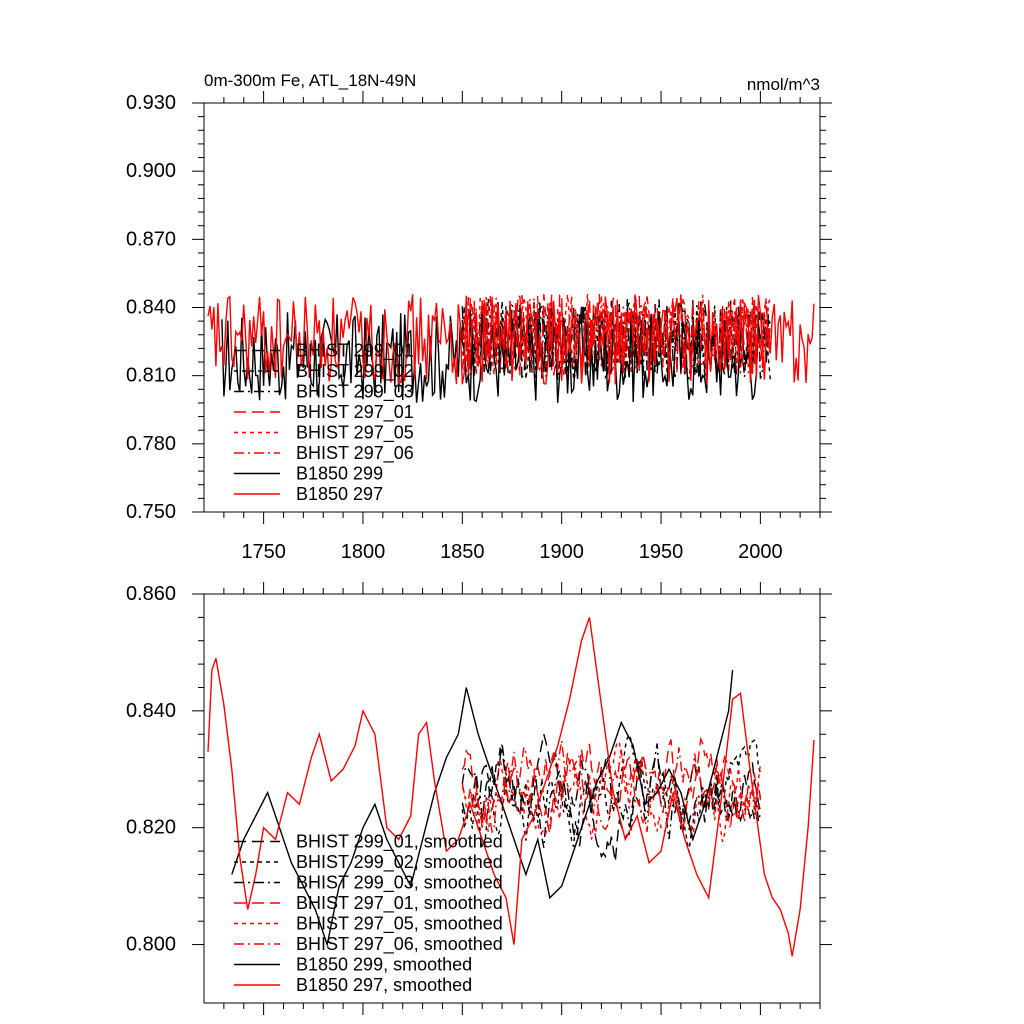 The image size is (1024, 1024). I want to click on units-label: nmol/m^3, so click(783, 84).